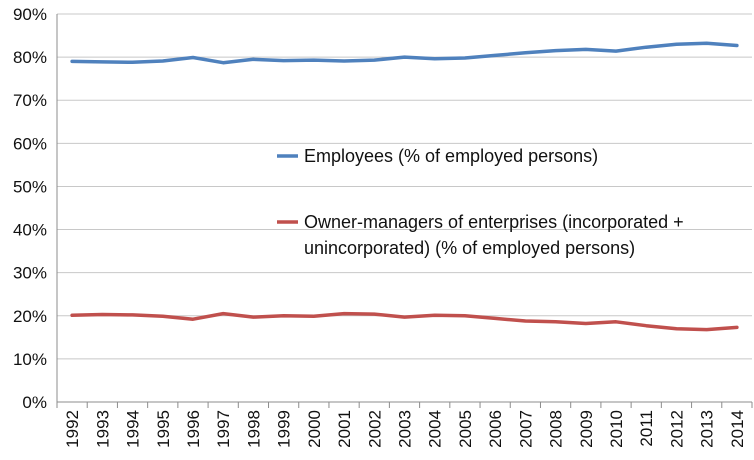 Image resolution: width=754 pixels, height=460 pixels. Describe the element at coordinates (314, 429) in the screenshot. I see `x-tick-label: 2000` at that location.